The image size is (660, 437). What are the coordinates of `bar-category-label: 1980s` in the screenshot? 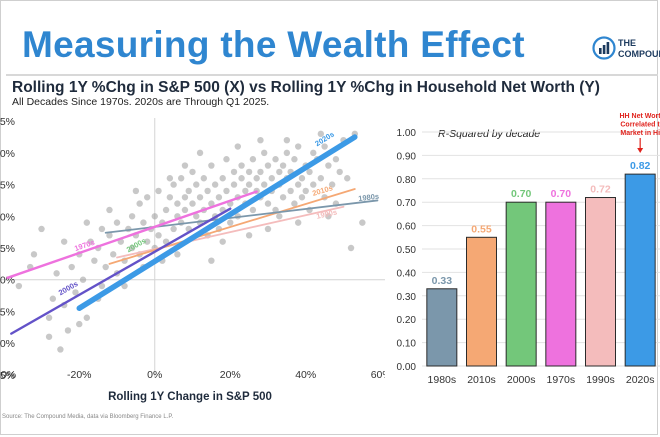 It's located at (442, 380).